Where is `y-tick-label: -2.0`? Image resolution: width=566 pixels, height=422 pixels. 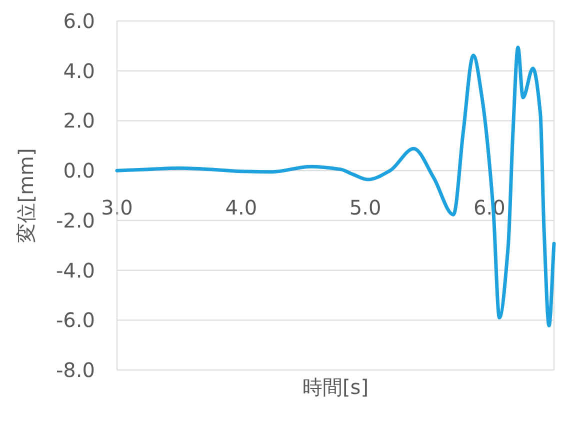
y-tick-label: -2.0 is located at coordinates (75, 220).